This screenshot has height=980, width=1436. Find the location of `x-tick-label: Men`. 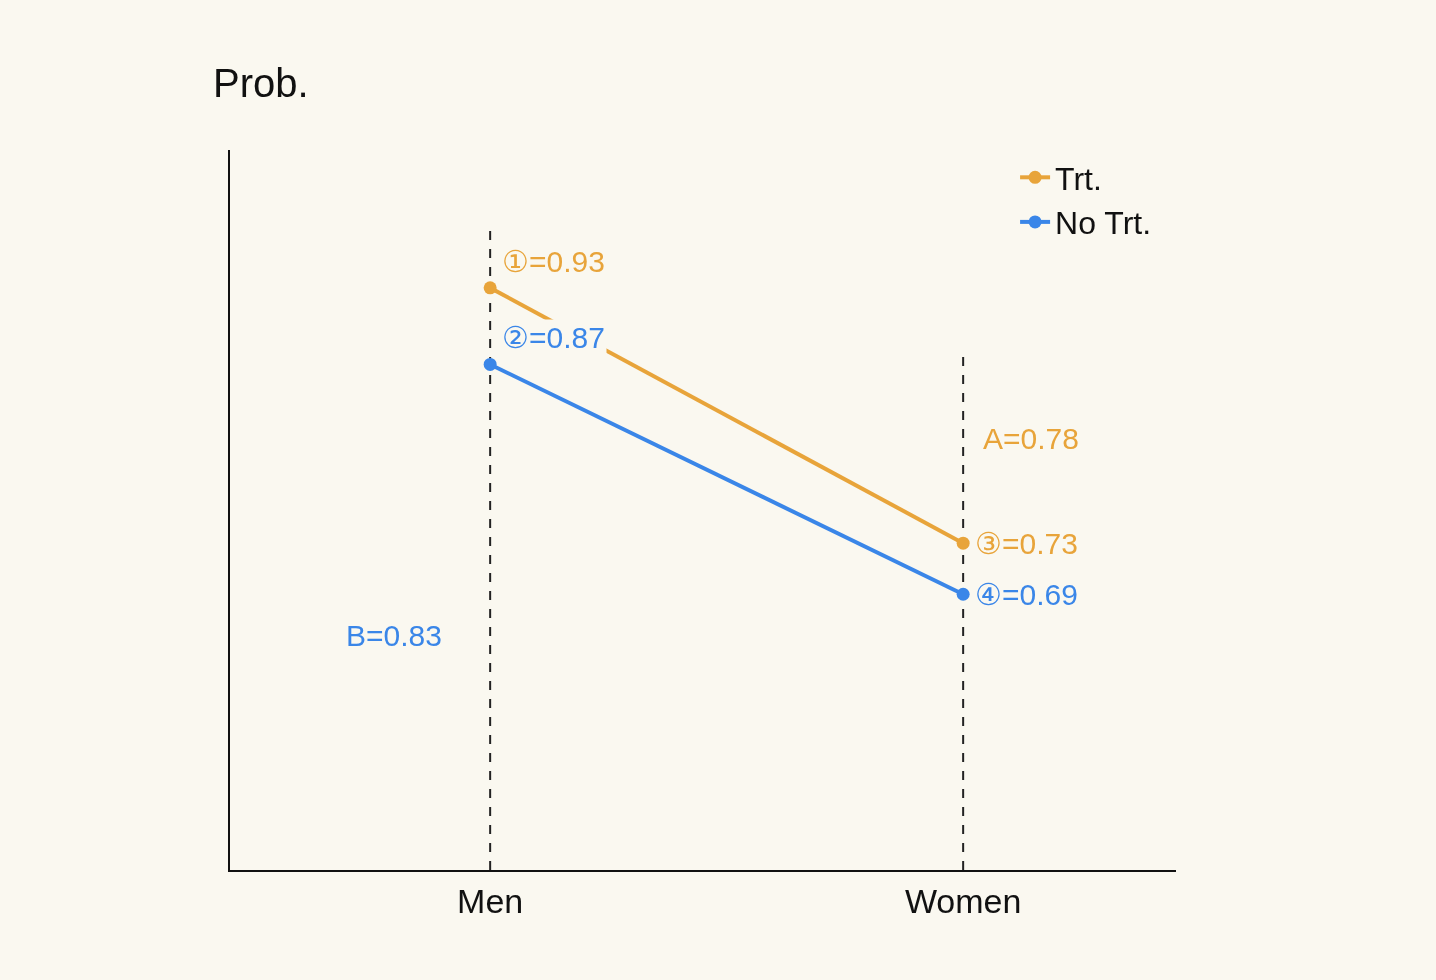

x-tick-label: Men is located at coordinates (490, 900).